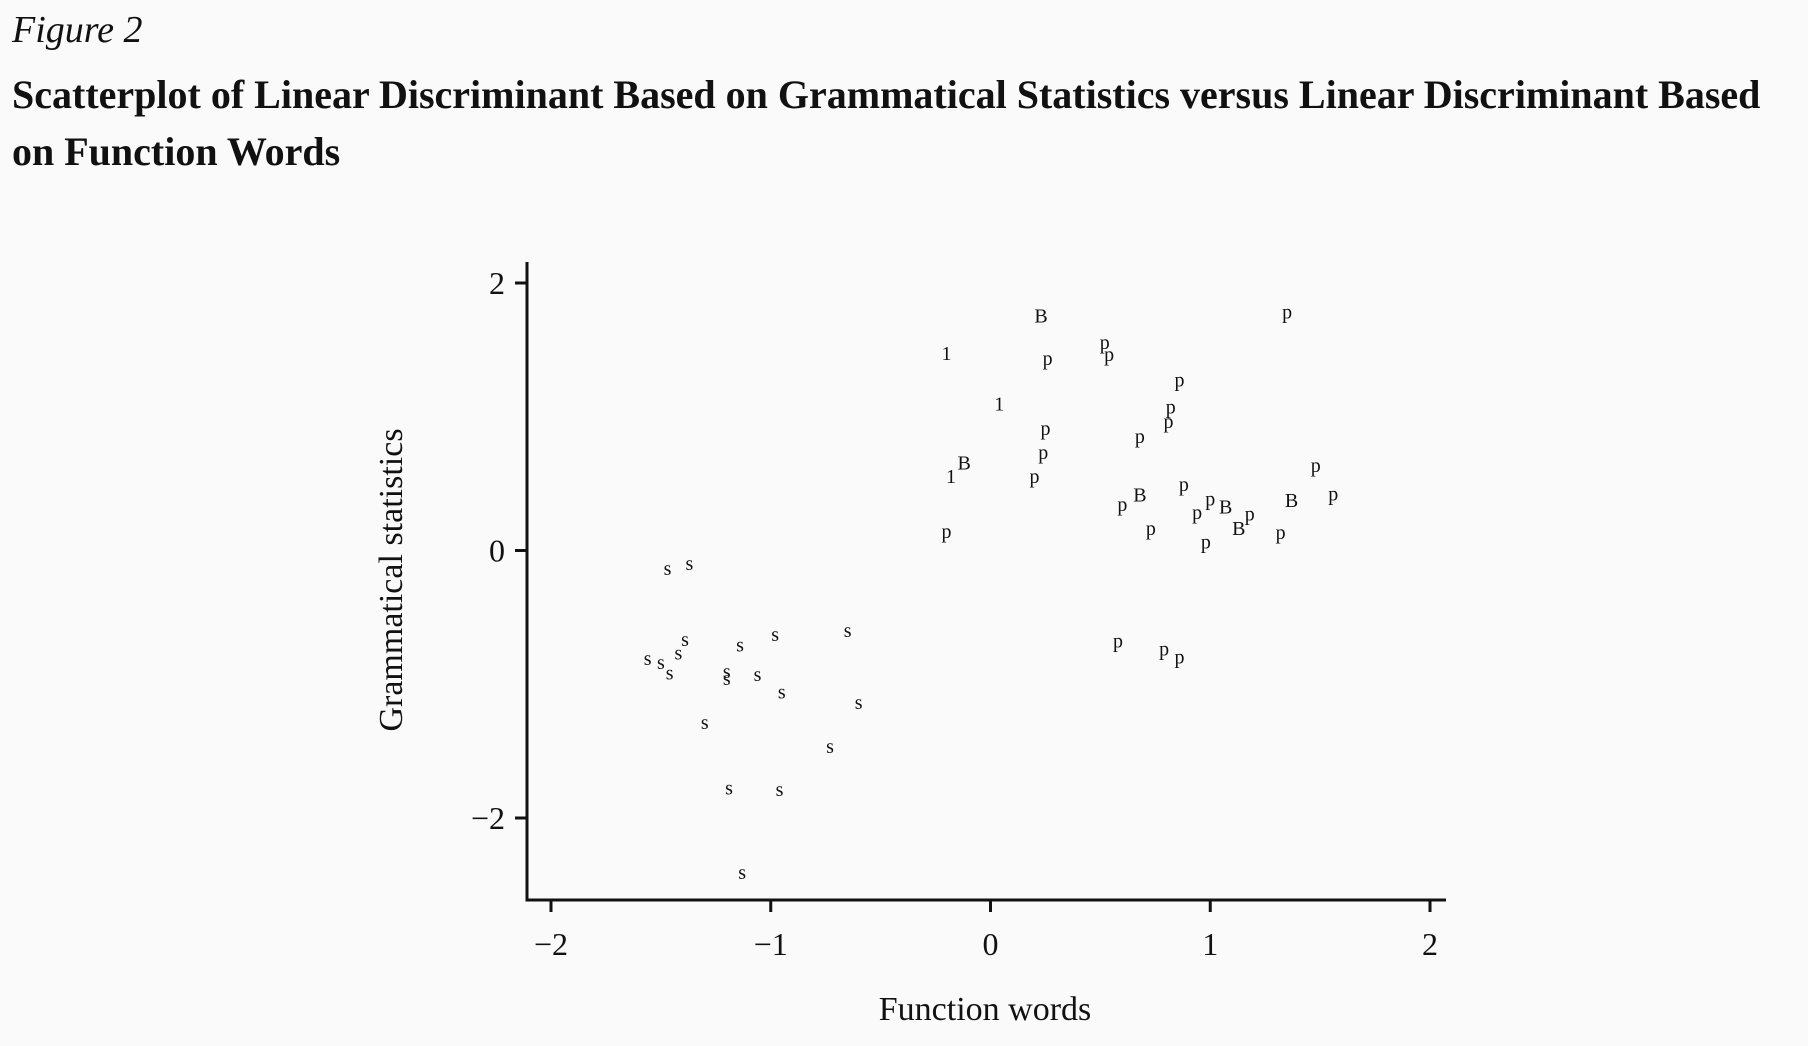 This screenshot has height=1046, width=1808. What do you see at coordinates (771, 944) in the screenshot?
I see `x-tick-label: −1` at bounding box center [771, 944].